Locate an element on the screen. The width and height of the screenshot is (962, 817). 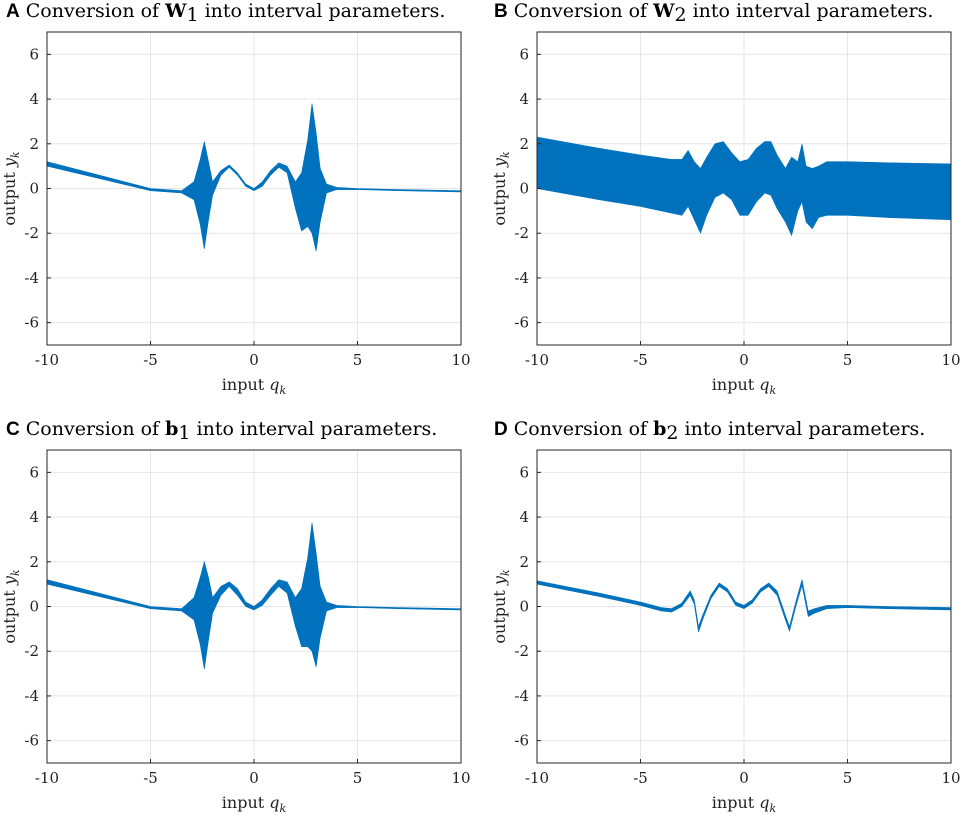
panel-letter: B is located at coordinates (501, 11).